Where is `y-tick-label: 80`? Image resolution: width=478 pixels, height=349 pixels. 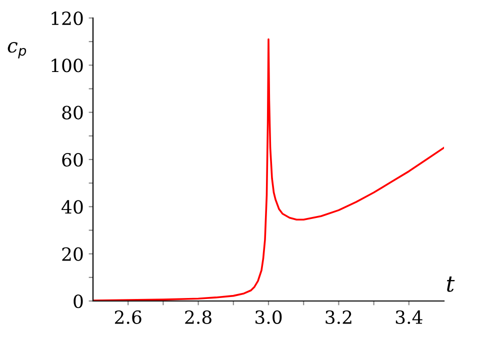 y-tick-label: 80 is located at coordinates (72, 113).